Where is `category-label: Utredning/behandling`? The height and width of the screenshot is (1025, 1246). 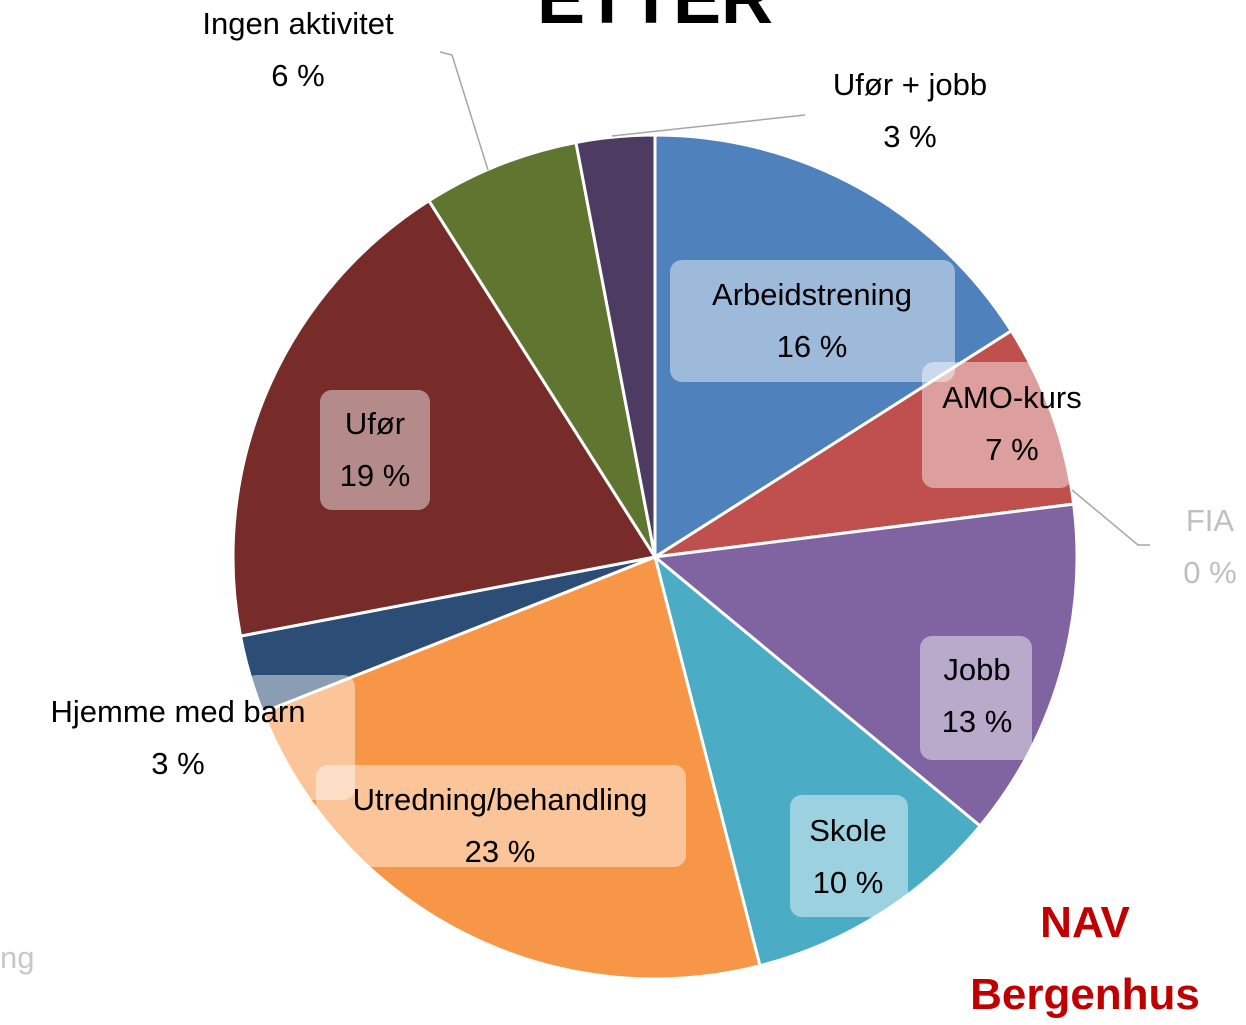 category-label: Utredning/behandling is located at coordinates (500, 799).